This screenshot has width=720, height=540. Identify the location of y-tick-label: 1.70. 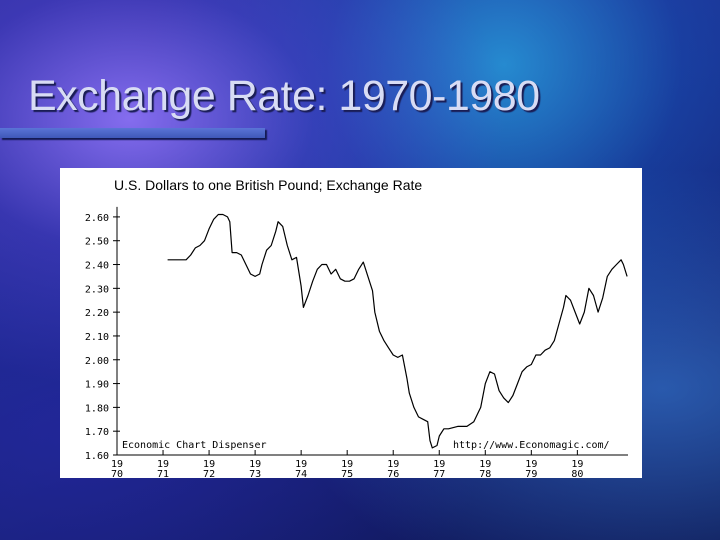
(97, 432).